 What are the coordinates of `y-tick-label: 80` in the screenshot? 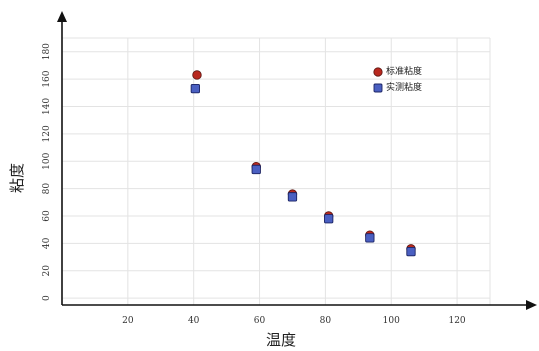 It's located at (47, 189).